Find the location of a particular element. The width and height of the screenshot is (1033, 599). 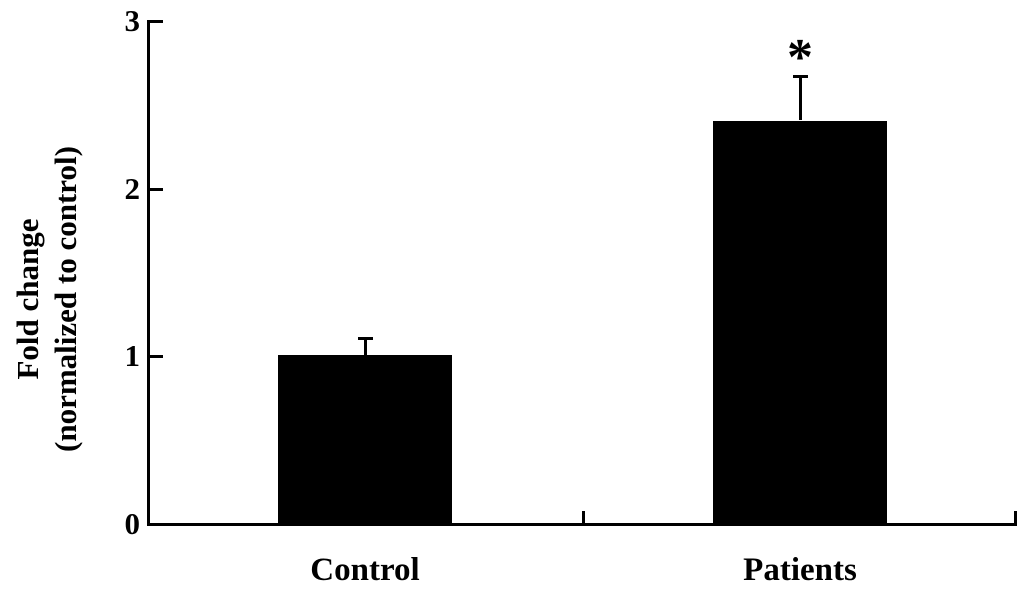

x-axis-mid-tick is located at coordinates (583, 518).